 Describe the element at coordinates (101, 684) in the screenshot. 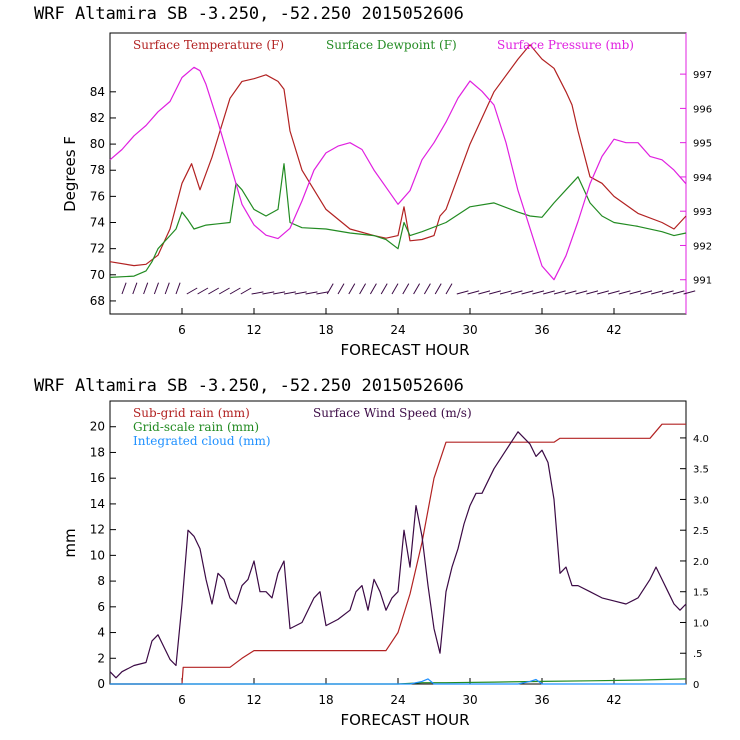

I see `y-tick-label: 0` at that location.